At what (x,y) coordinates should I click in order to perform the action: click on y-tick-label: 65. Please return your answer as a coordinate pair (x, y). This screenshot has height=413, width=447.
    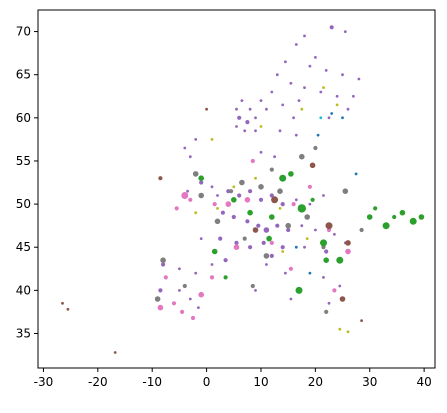
    Looking at the image, I should click on (23, 75).